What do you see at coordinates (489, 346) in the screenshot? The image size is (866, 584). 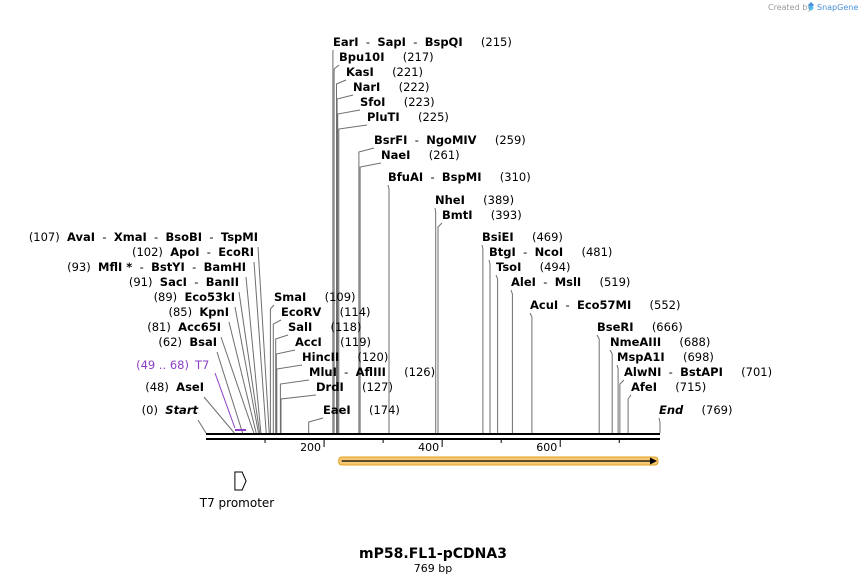 I see `site-leader-btgI` at bounding box center [489, 346].